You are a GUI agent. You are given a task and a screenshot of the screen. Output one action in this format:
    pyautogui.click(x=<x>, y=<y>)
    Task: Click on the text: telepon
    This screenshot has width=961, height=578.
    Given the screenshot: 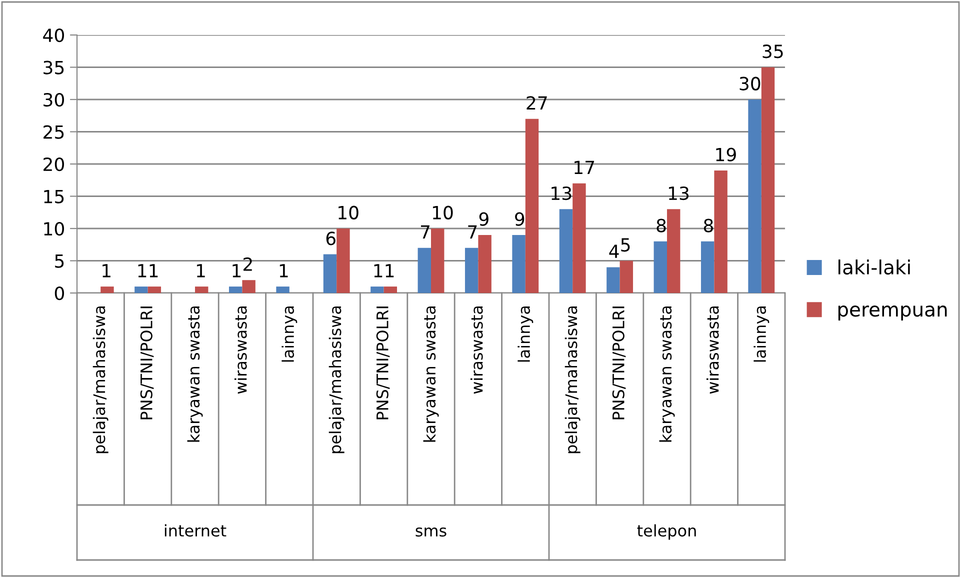 What is the action you would take?
    pyautogui.click(x=666, y=532)
    